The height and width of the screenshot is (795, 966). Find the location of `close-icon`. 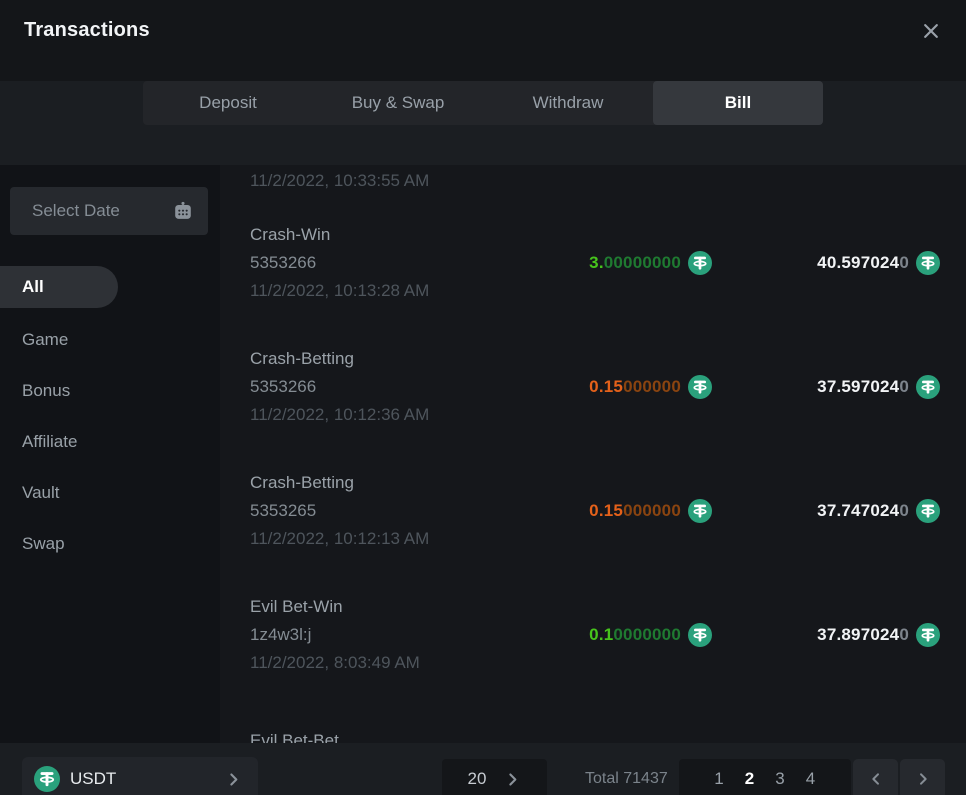

close-icon is located at coordinates (931, 31).